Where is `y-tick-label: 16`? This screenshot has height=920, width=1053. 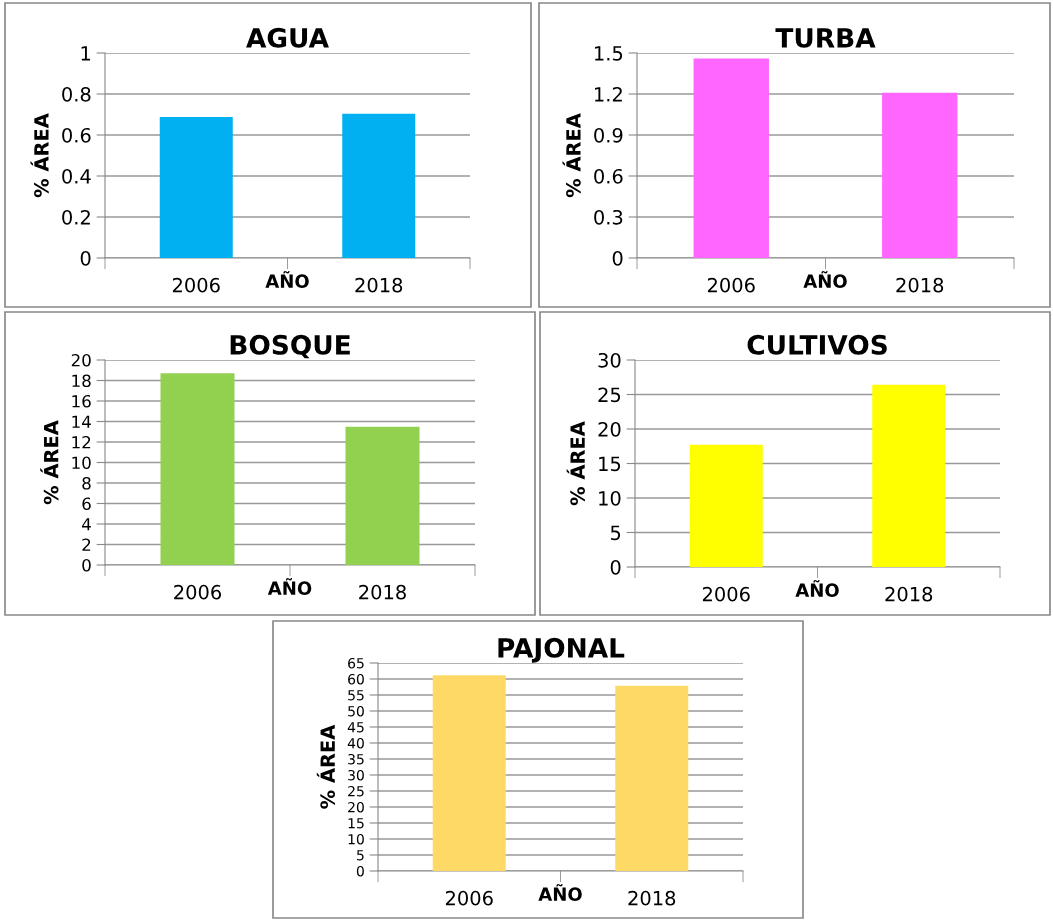 y-tick-label: 16 is located at coordinates (81, 401).